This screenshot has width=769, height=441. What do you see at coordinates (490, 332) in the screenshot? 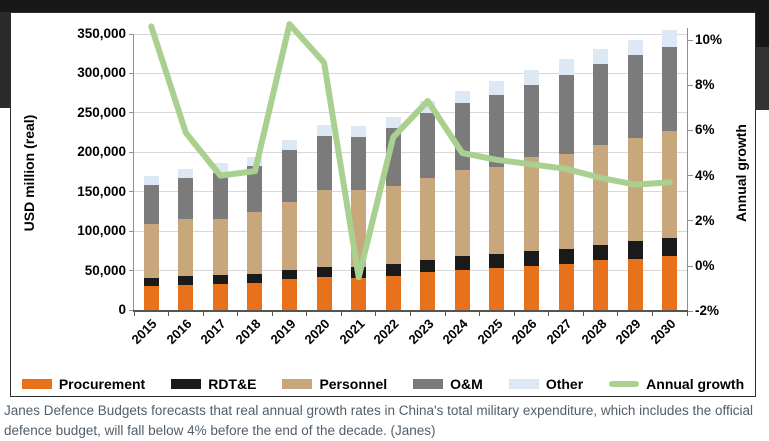
I see `x-axis-label-2025: 2025` at bounding box center [490, 332].